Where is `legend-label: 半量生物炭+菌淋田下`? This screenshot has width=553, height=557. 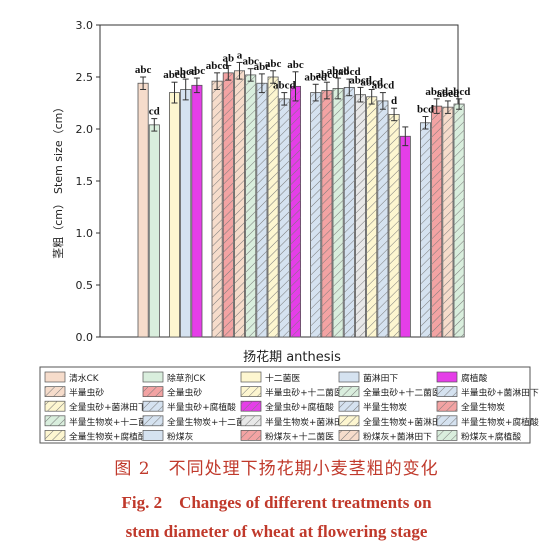
legend-label: 半量生物炭+菌淋田下 is located at coordinates (308, 422).